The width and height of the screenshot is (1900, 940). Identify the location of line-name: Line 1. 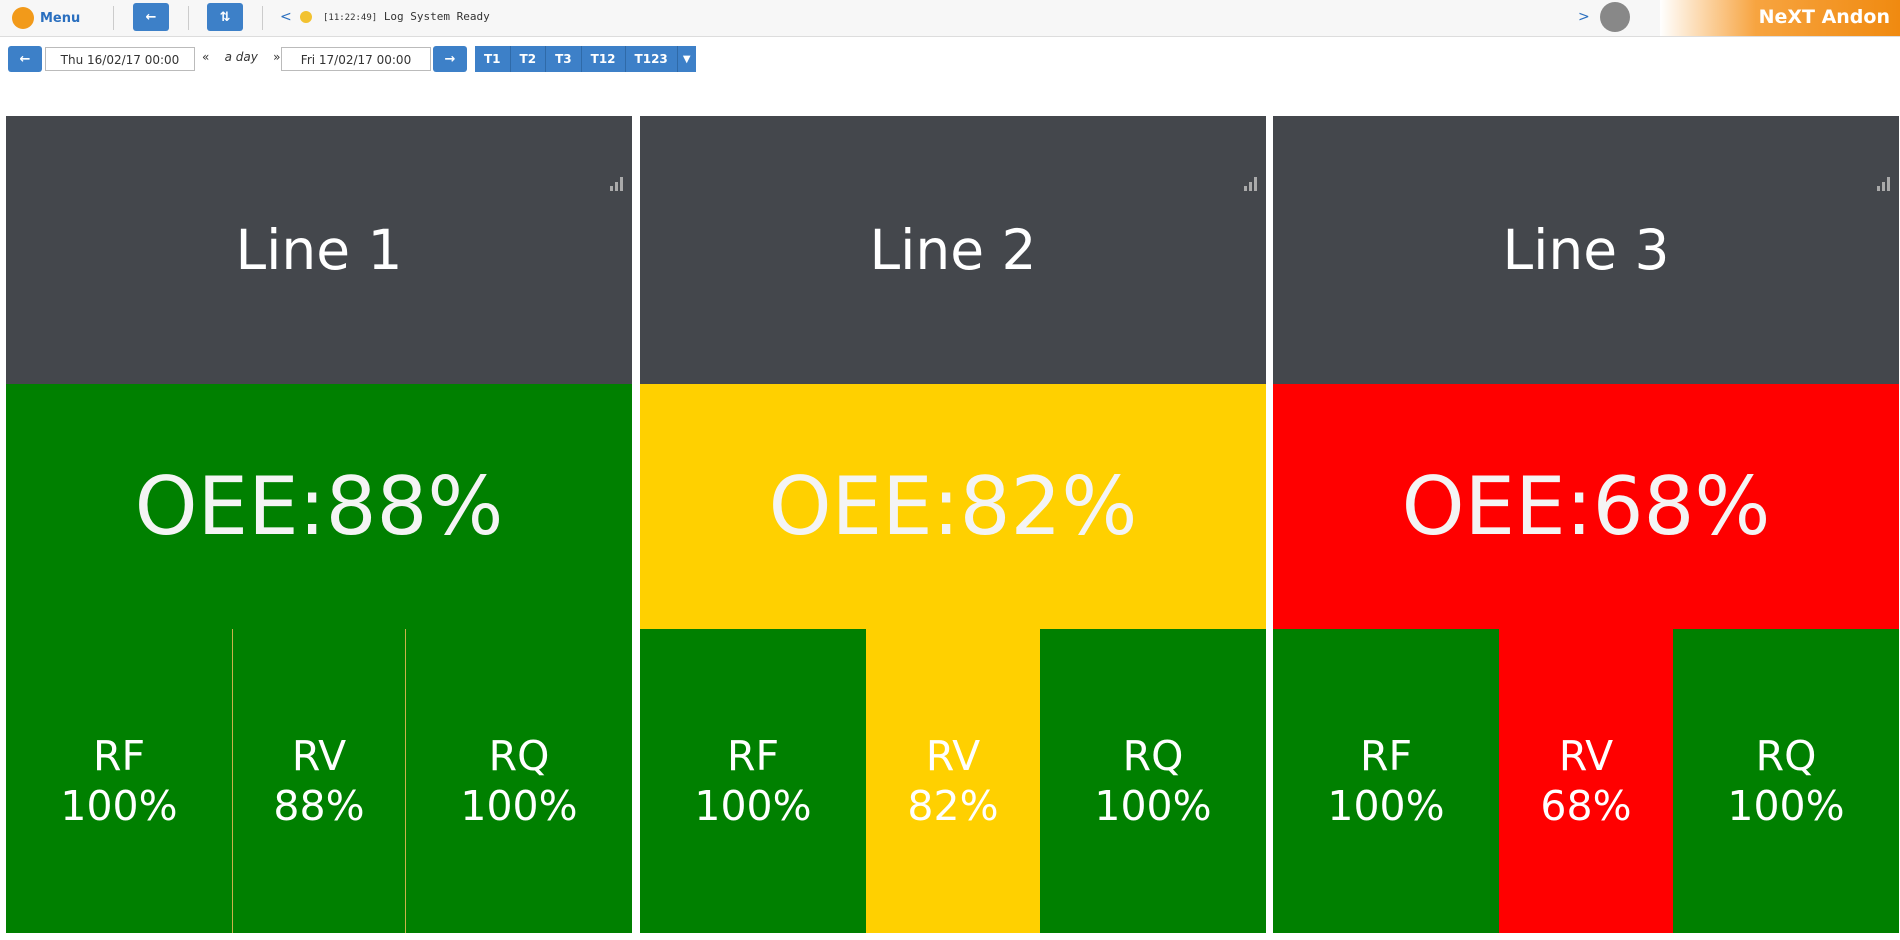
(319, 250).